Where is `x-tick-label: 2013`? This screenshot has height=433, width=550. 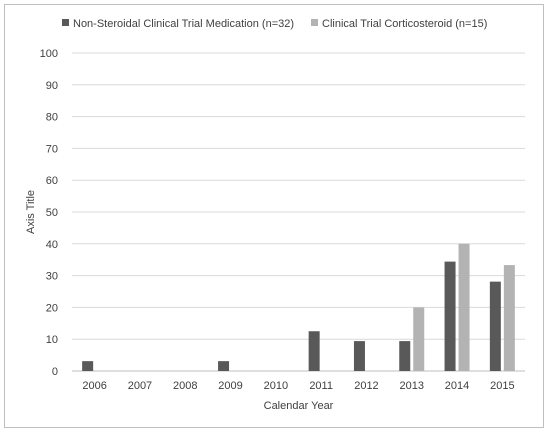
x-tick-label: 2013 is located at coordinates (412, 386).